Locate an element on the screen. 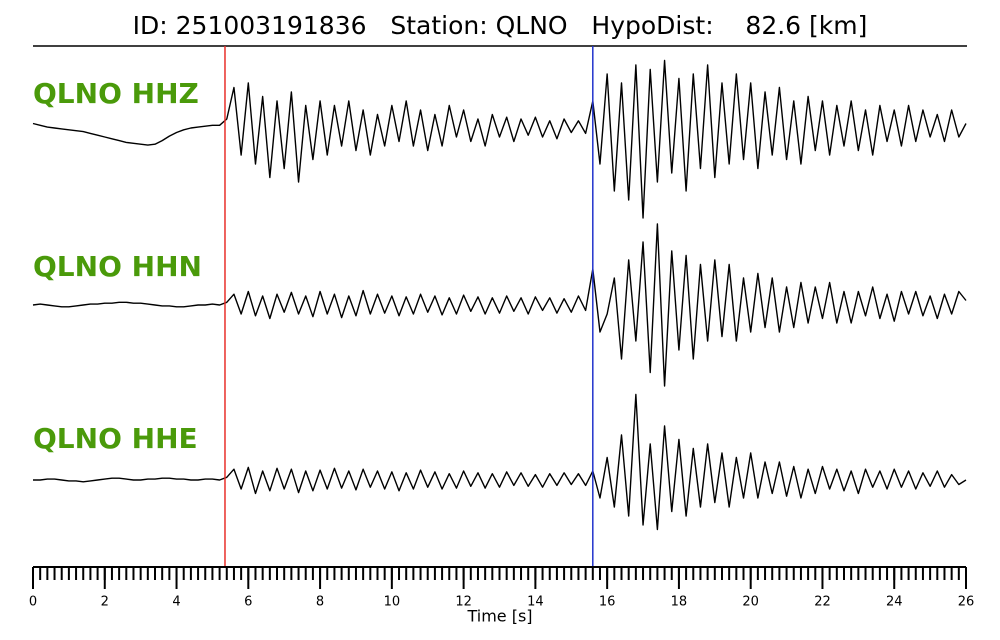 The width and height of the screenshot is (1000, 640). trace-label: QLNO HHE is located at coordinates (115, 438).